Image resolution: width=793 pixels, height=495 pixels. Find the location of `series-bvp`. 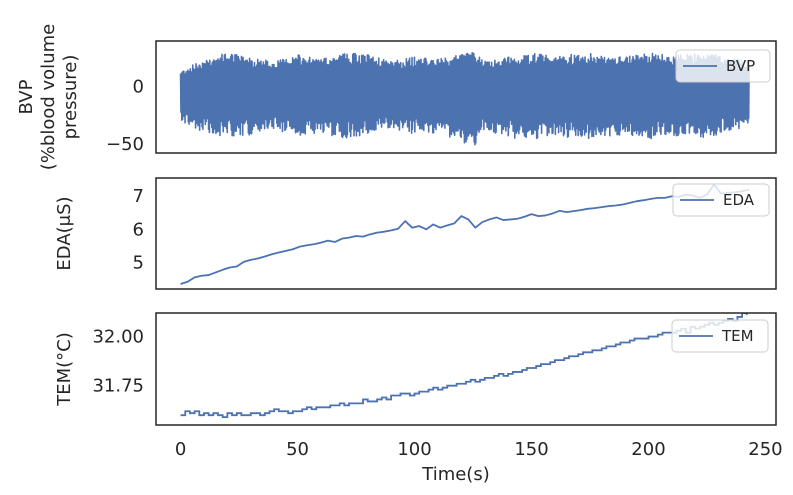

series-bvp is located at coordinates (464, 98).